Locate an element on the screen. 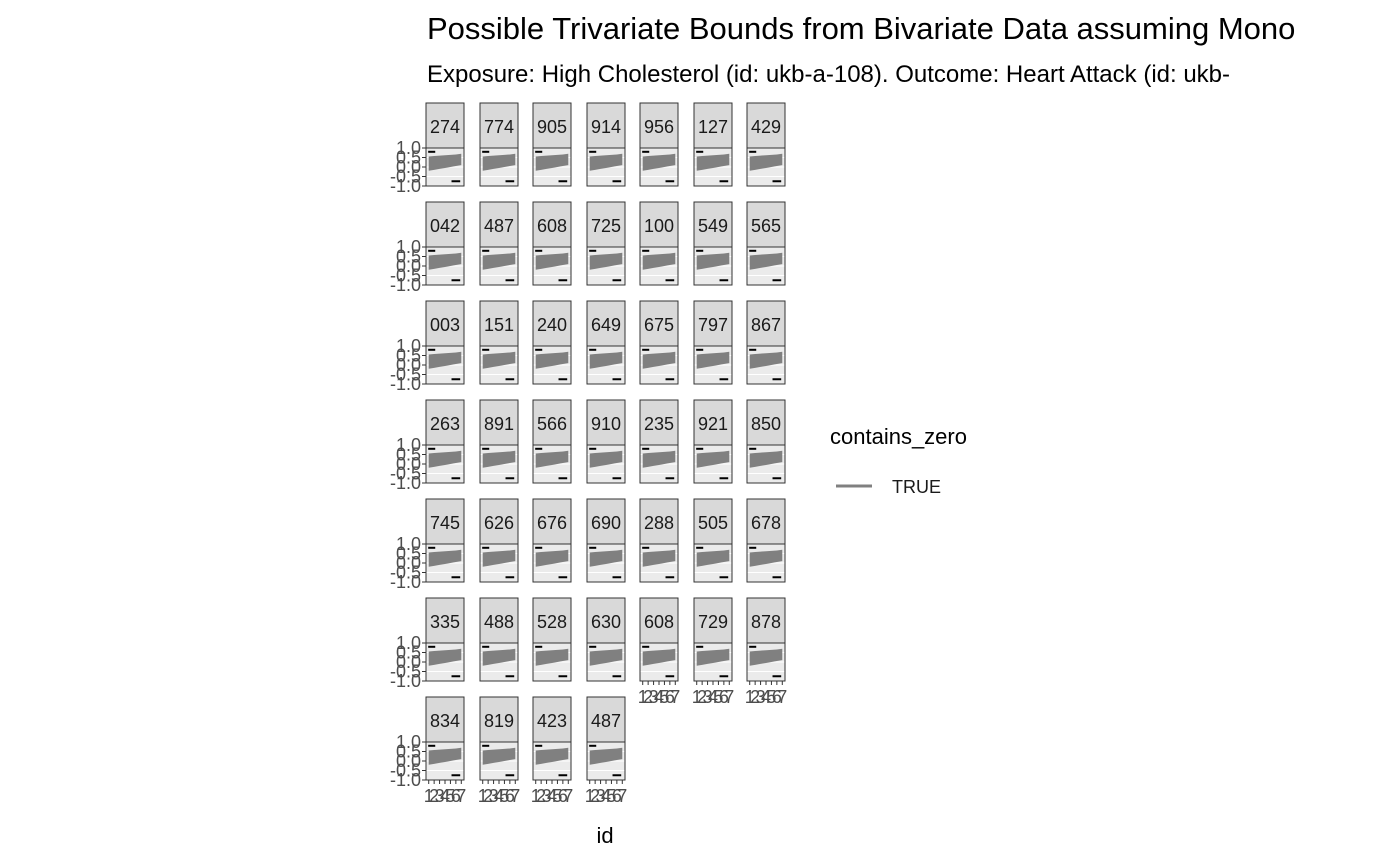 The height and width of the screenshot is (865, 1400). facet-panel: 910 is located at coordinates (606, 441).